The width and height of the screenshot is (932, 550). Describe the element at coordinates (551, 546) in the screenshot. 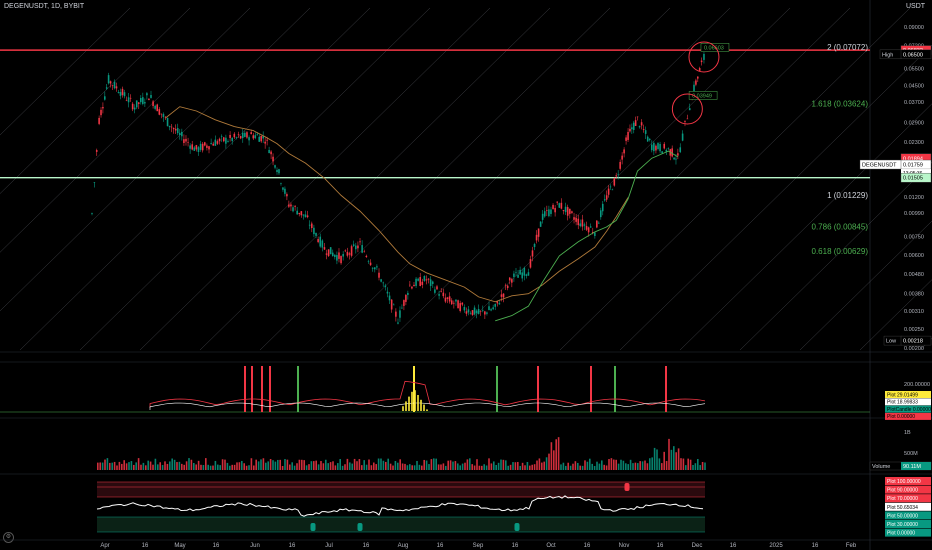

I see `x-tick-label: Oct` at that location.